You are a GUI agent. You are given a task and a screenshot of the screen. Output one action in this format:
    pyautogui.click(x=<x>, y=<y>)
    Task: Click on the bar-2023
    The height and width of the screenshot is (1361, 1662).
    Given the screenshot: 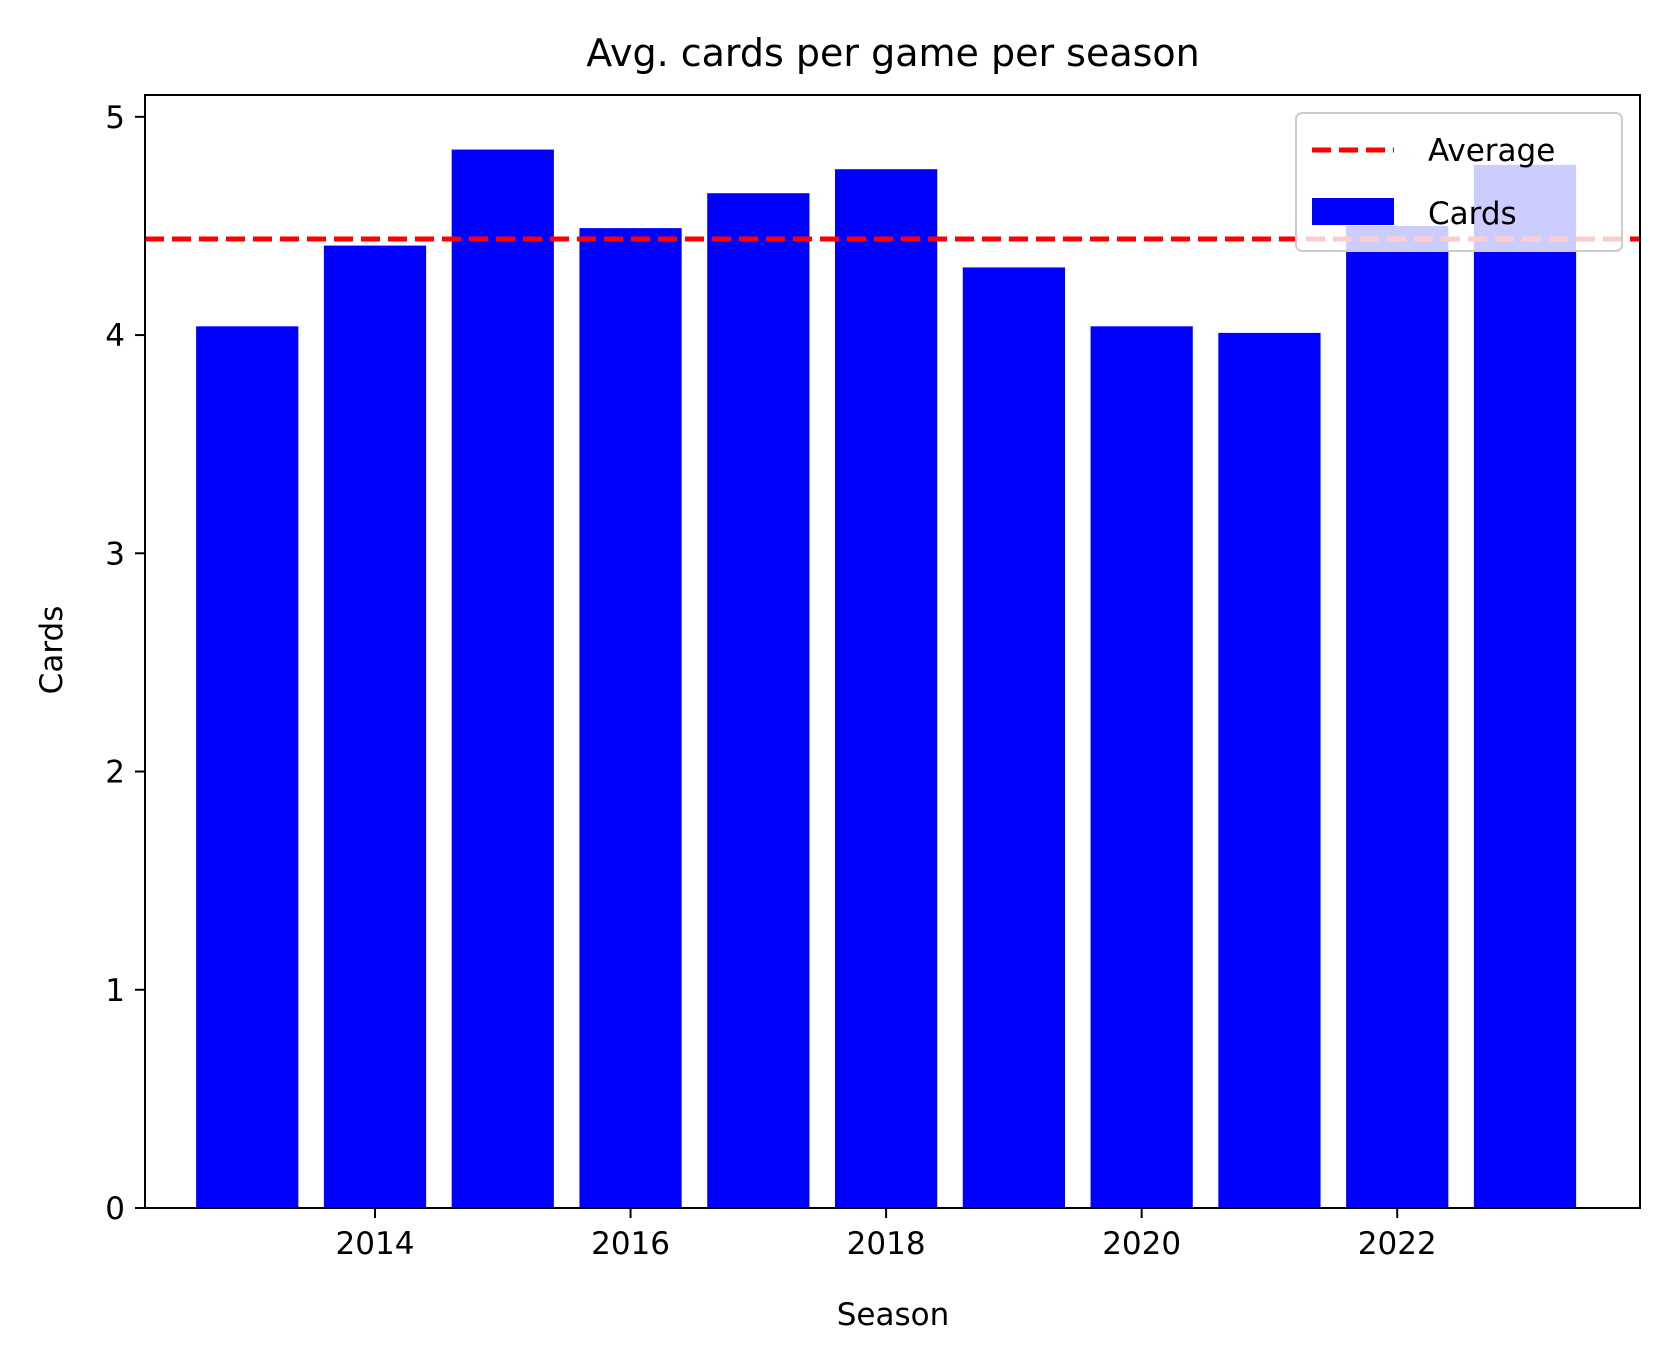 What is the action you would take?
    pyautogui.click(x=1525, y=686)
    